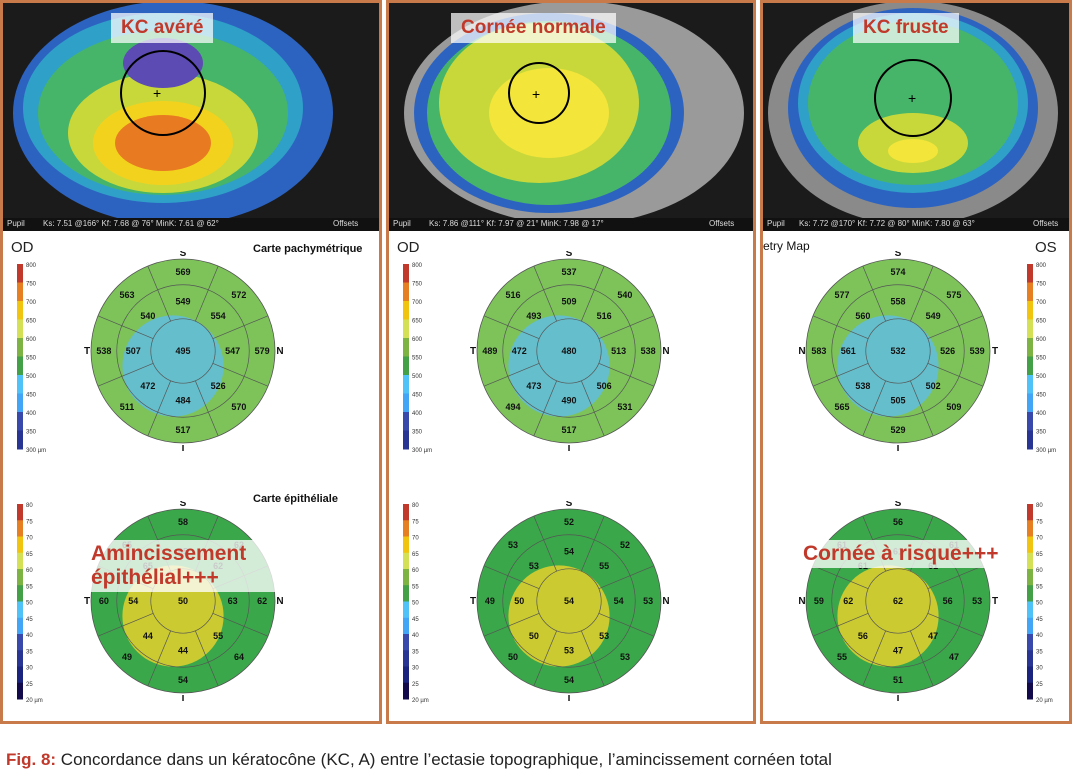 This screenshot has width=1072, height=772. Describe the element at coordinates (568, 351) in the screenshot. I see `center-value: 480` at that location.